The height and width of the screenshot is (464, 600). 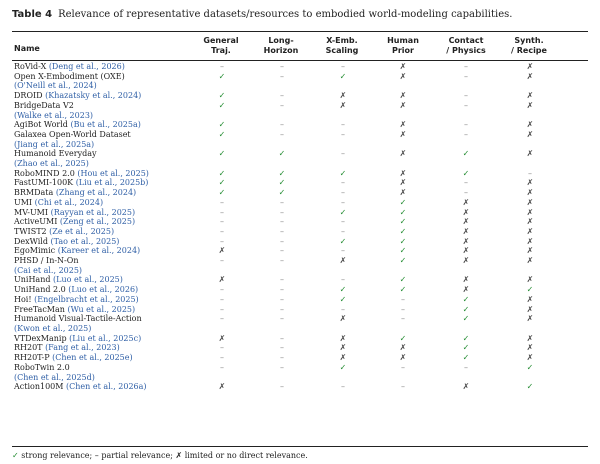 What do you see at coordinates (40, 387) in the screenshot?
I see `dataset-name: Action100M` at bounding box center [40, 387].